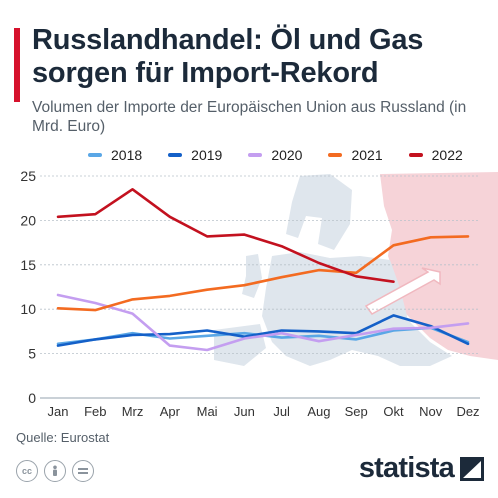  I want to click on brand-logo: statista, so click(421, 468).